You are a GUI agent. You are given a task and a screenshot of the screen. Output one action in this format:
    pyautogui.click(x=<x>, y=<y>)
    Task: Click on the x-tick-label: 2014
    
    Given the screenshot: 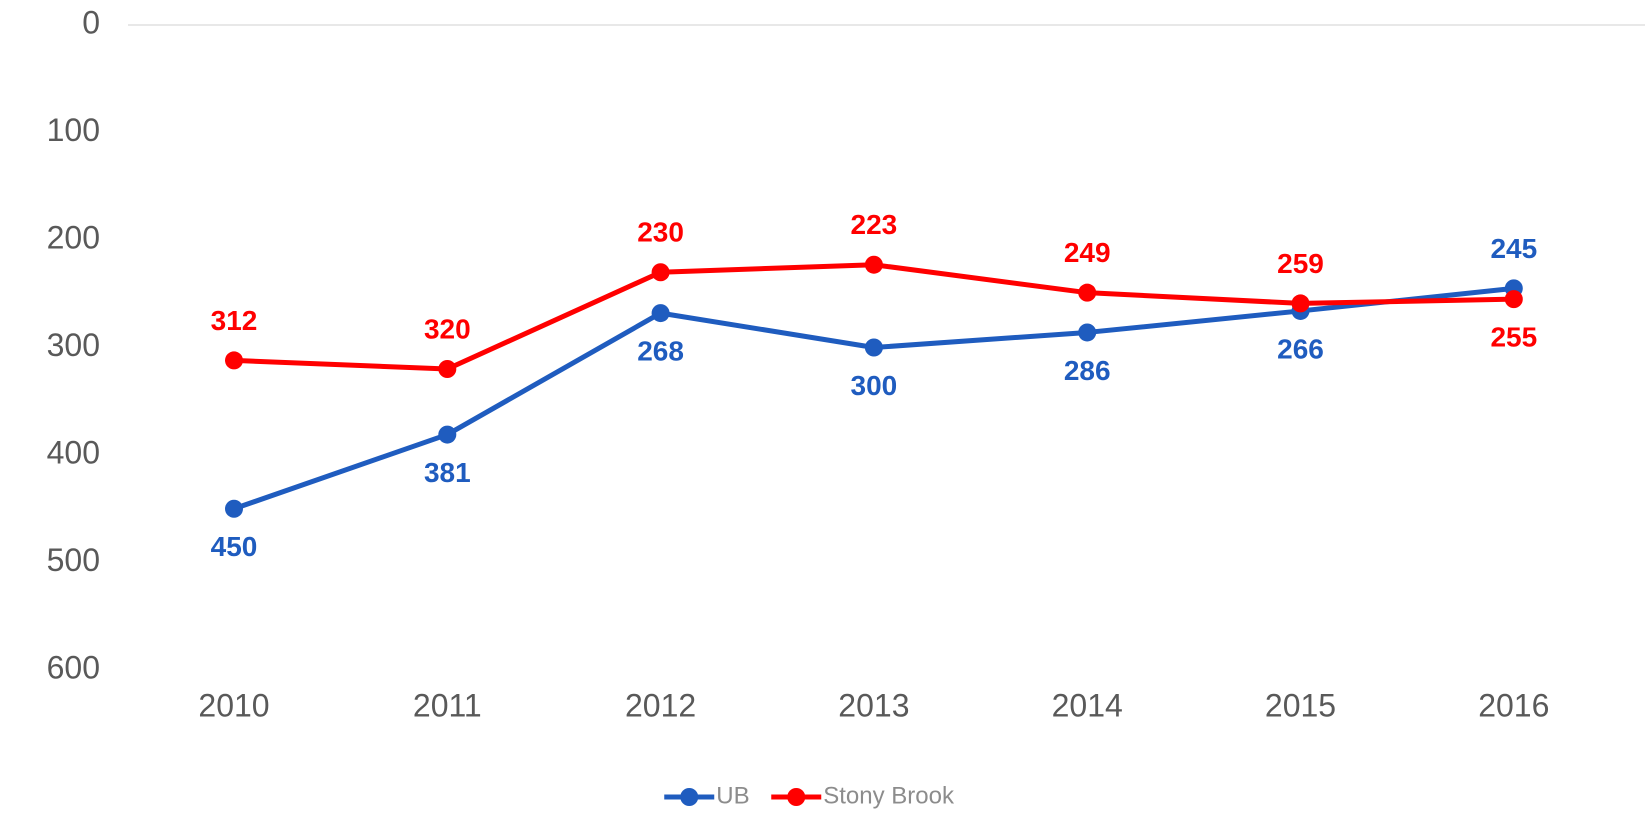 What is the action you would take?
    pyautogui.click(x=1087, y=705)
    